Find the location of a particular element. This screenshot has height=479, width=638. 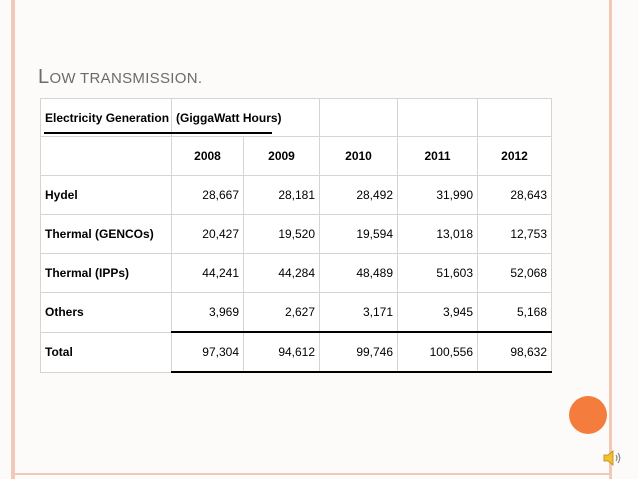

table-cell: 2,627 is located at coordinates (281, 312).